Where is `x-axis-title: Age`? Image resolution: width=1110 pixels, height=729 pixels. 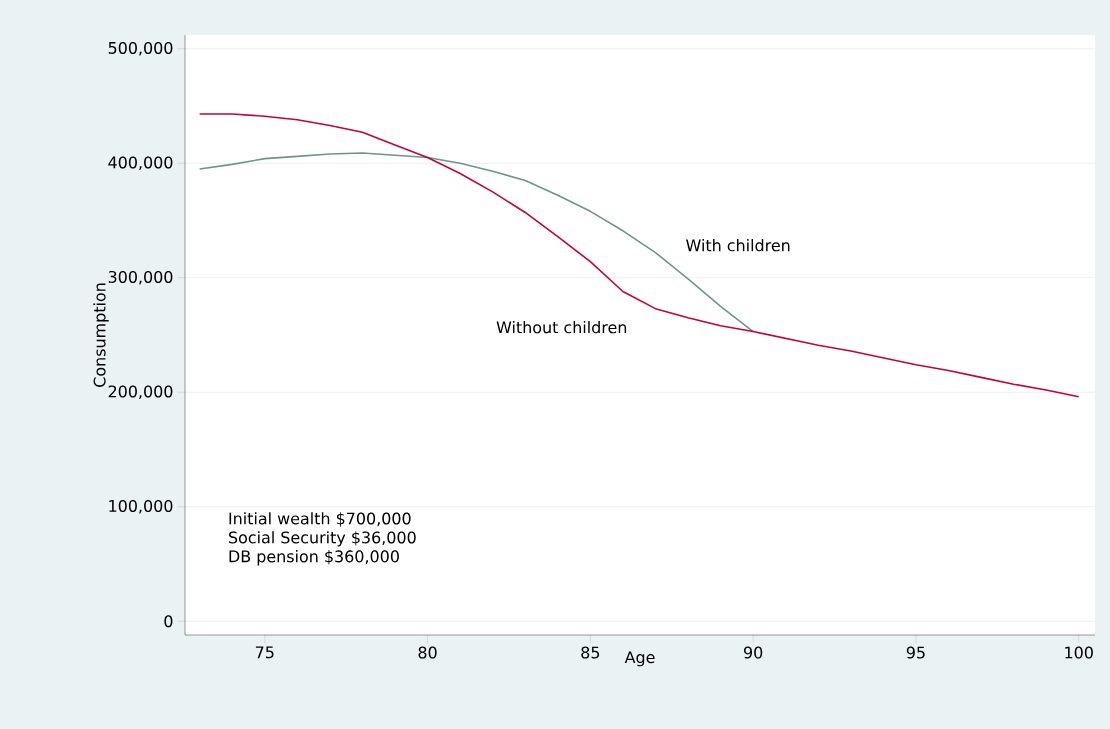
x-axis-title: Age is located at coordinates (639, 659).